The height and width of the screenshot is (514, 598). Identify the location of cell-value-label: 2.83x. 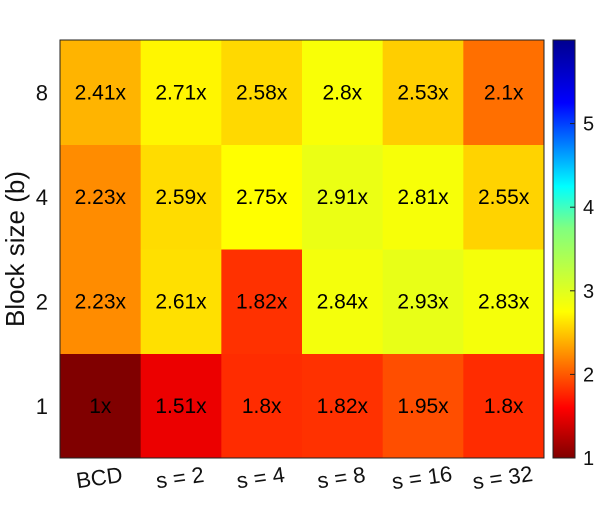
(504, 301).